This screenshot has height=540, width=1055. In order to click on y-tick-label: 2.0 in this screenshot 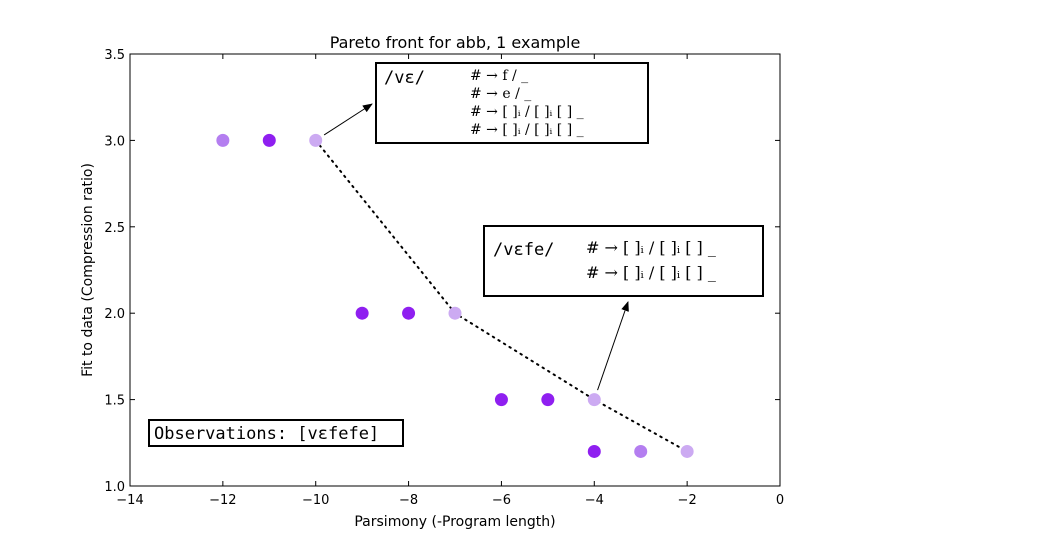, I will do `click(114, 314)`.